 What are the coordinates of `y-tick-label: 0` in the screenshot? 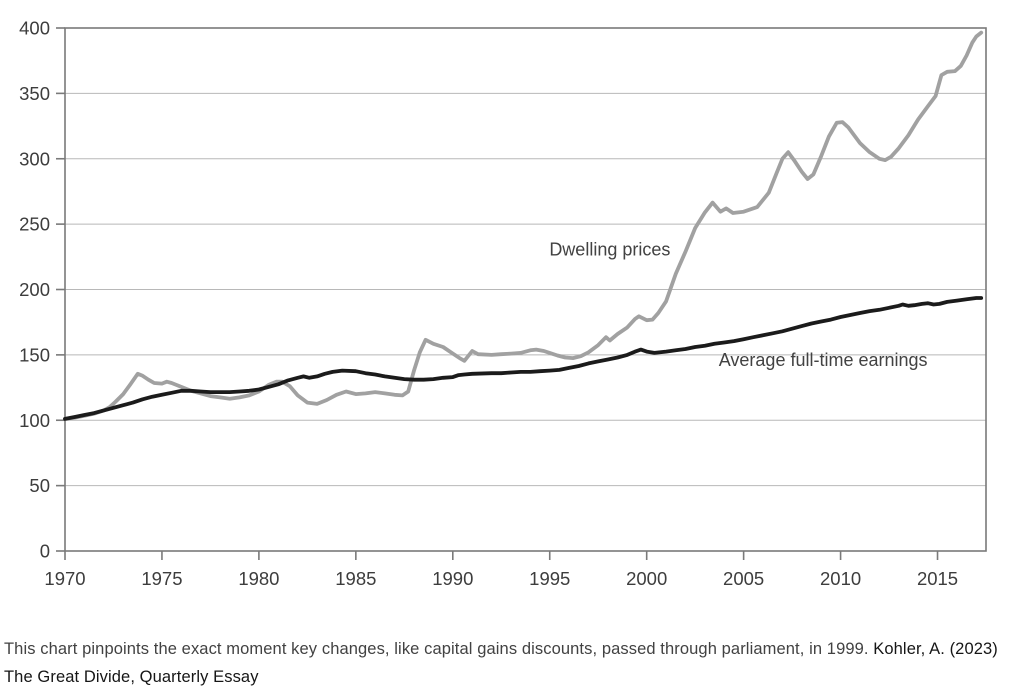 It's located at (45, 551).